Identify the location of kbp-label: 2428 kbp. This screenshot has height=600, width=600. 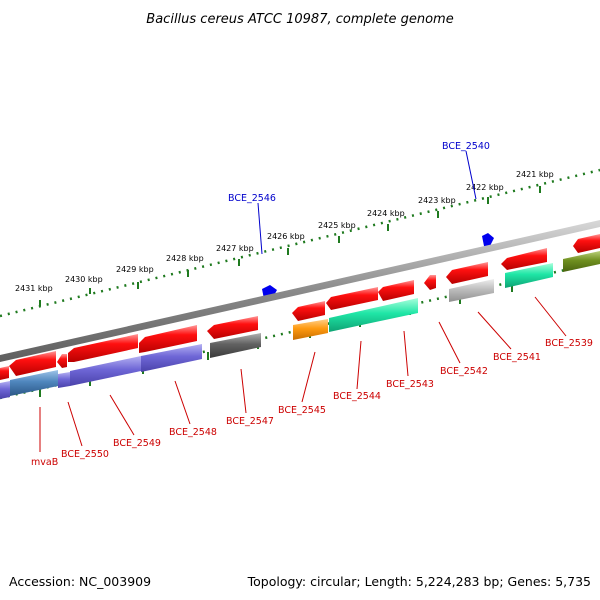
(185, 258).